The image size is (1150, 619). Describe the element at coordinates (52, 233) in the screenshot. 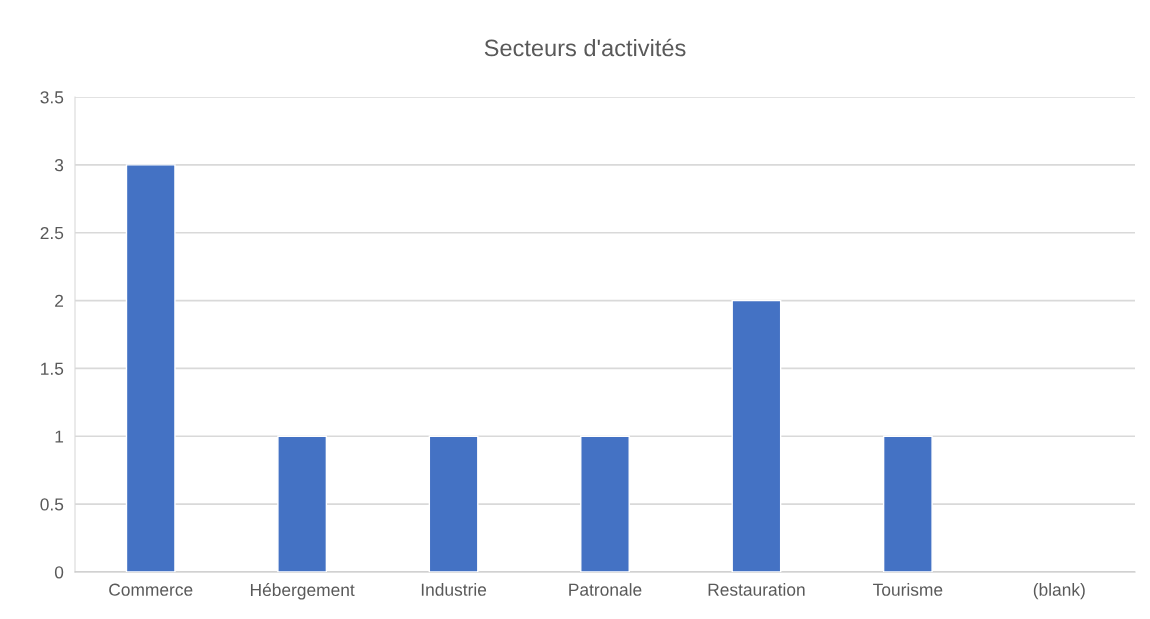

I see `y-tick-label: 2.5` at that location.